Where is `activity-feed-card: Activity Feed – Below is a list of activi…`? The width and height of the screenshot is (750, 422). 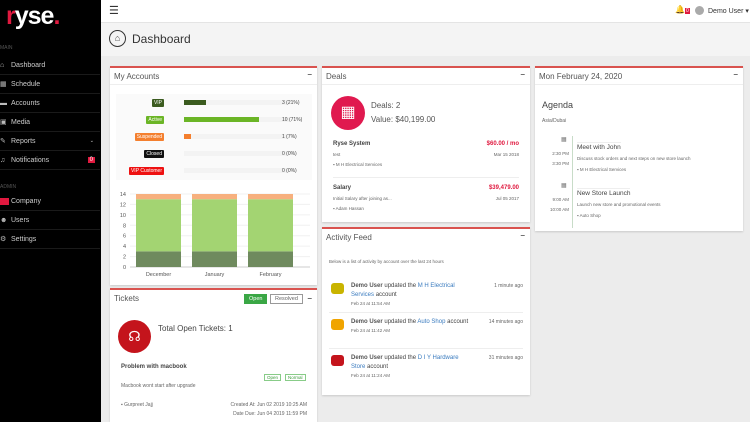
activity-feed-card: Activity Feed – Below is a list of activi… is located at coordinates (426, 311).